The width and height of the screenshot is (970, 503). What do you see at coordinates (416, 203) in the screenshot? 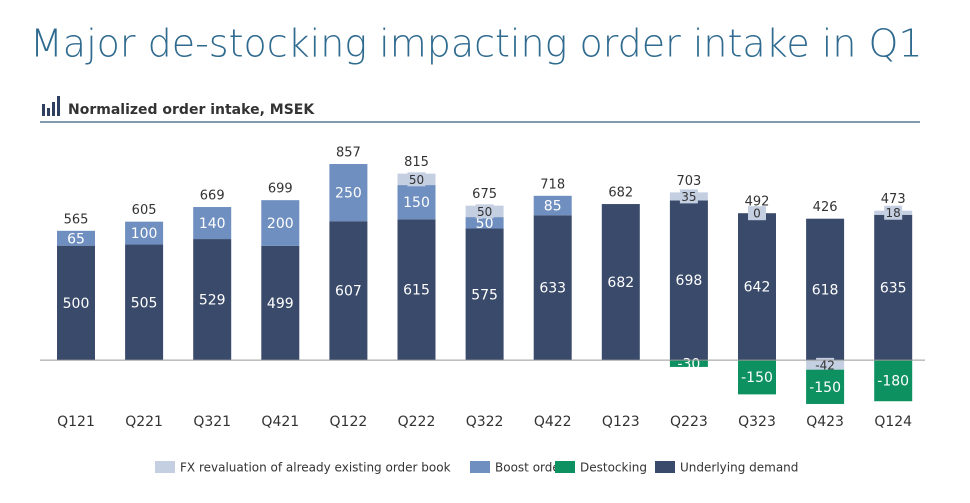
I see `segment-label: 150` at bounding box center [416, 203].